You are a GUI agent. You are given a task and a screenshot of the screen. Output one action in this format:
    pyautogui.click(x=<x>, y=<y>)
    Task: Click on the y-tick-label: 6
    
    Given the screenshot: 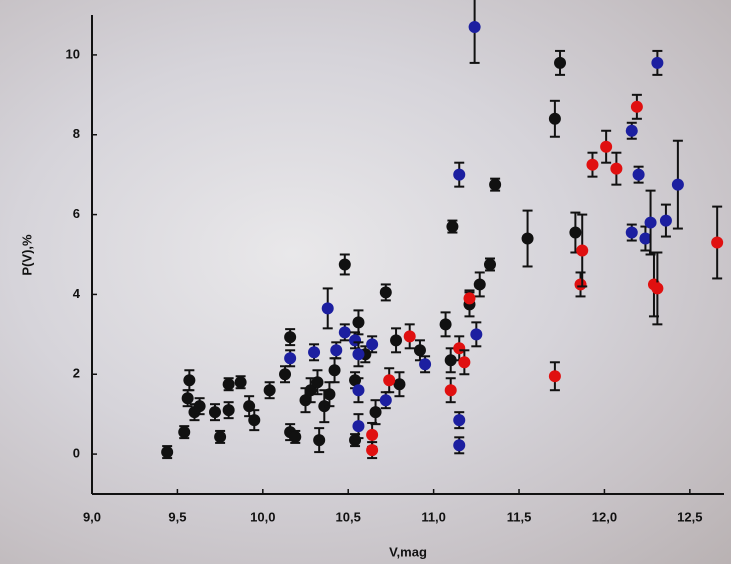 What is the action you would take?
    pyautogui.click(x=76, y=213)
    